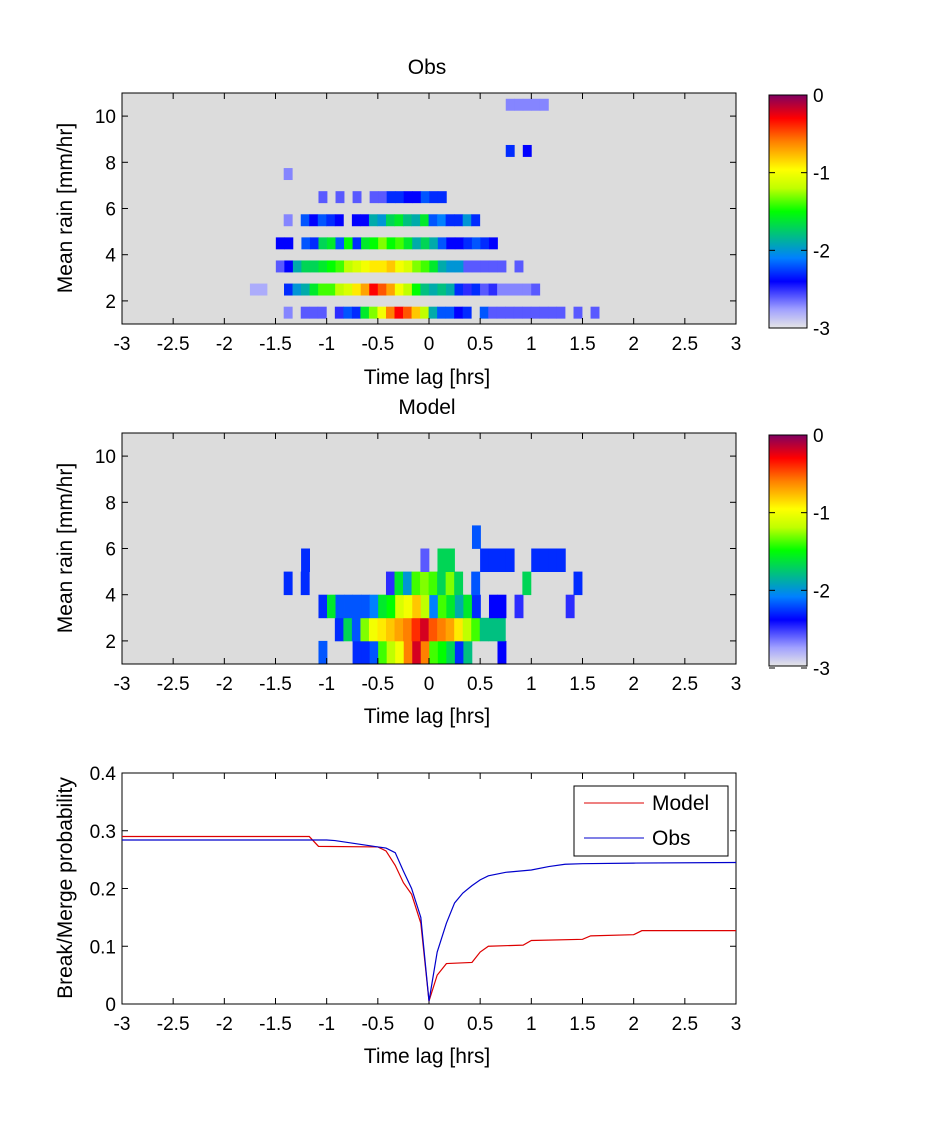 Image resolution: width=933 pixels, height=1135 pixels. I want to click on series-line-obs, so click(429, 920).